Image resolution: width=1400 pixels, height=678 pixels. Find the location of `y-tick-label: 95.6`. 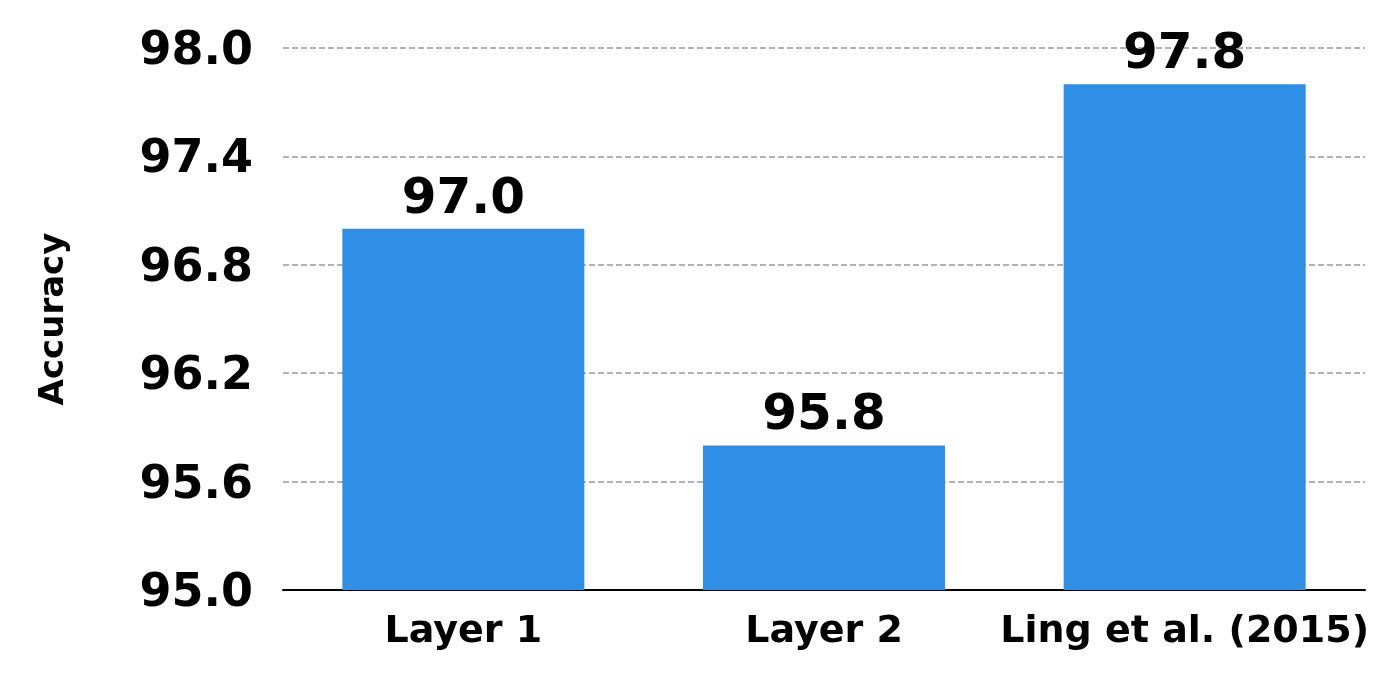

y-tick-label: 95.6 is located at coordinates (196, 481).